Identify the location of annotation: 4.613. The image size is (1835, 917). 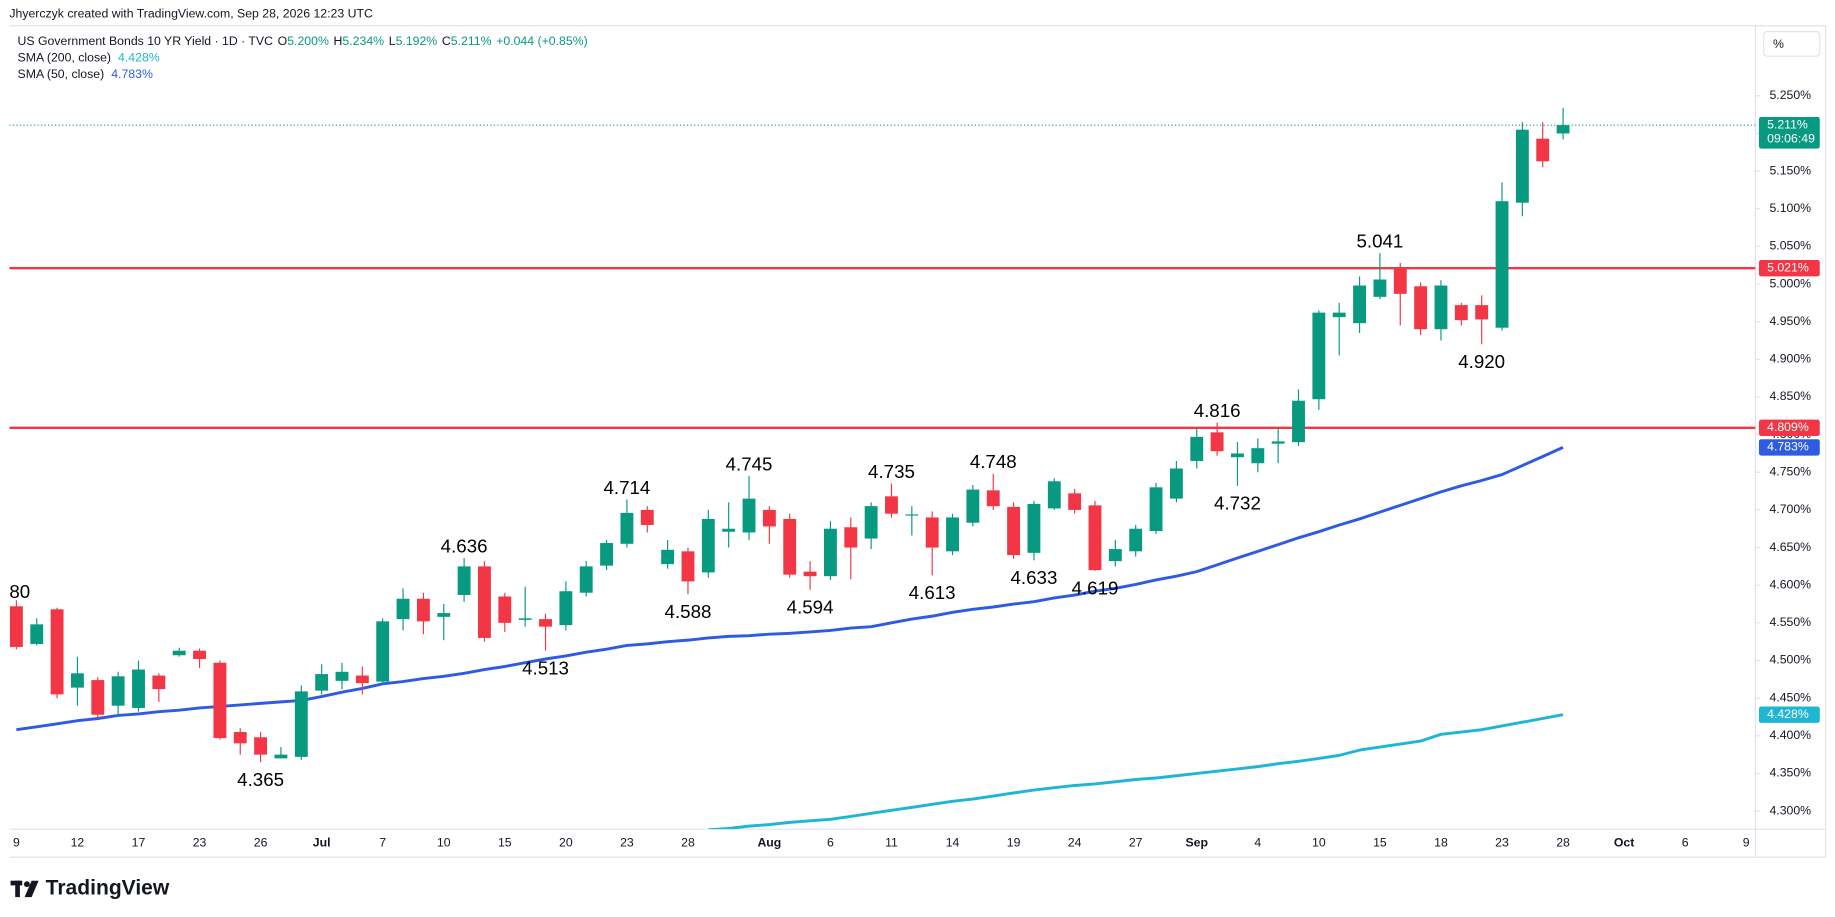
(932, 592).